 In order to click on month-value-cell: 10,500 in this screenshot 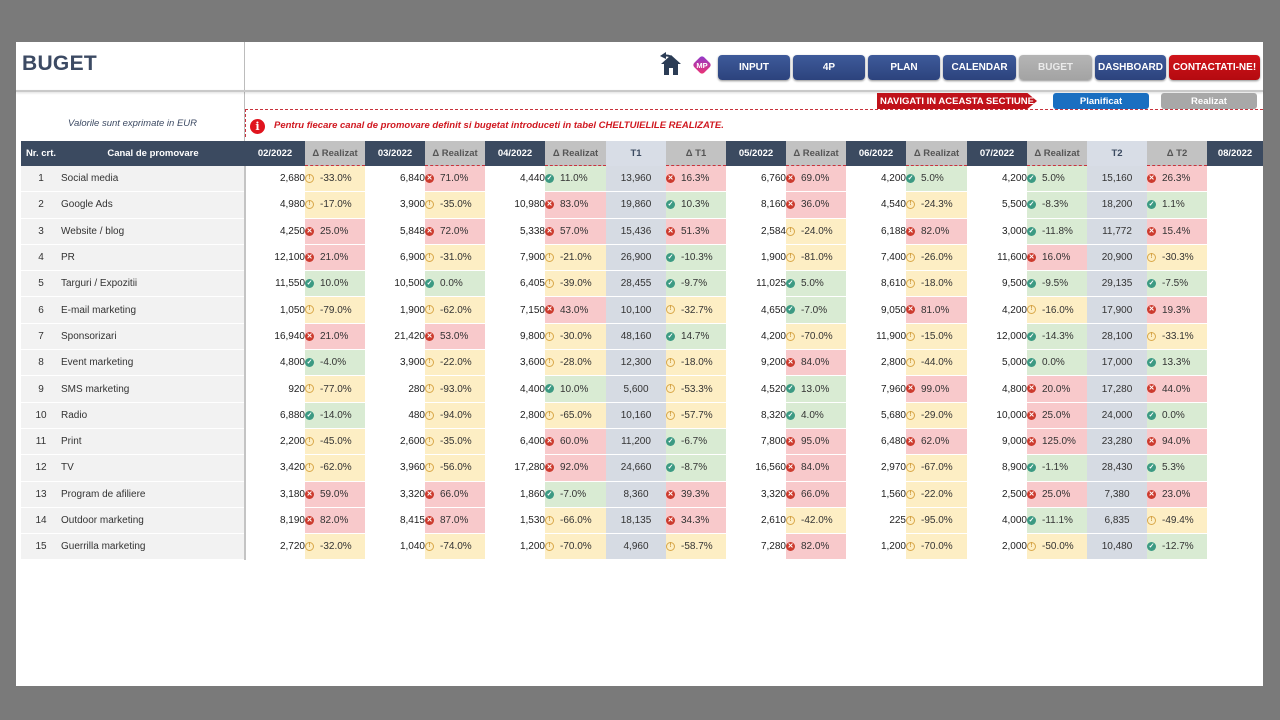, I will do `click(395, 284)`.